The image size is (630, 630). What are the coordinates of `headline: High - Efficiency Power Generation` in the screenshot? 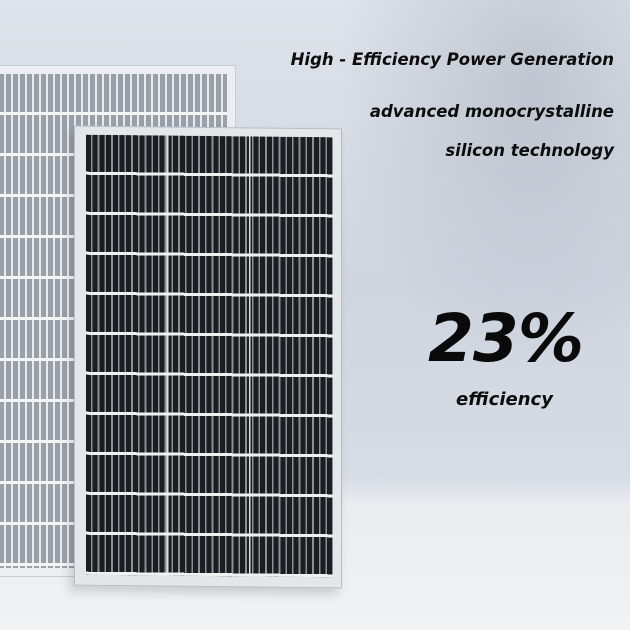 It's located at (452, 59).